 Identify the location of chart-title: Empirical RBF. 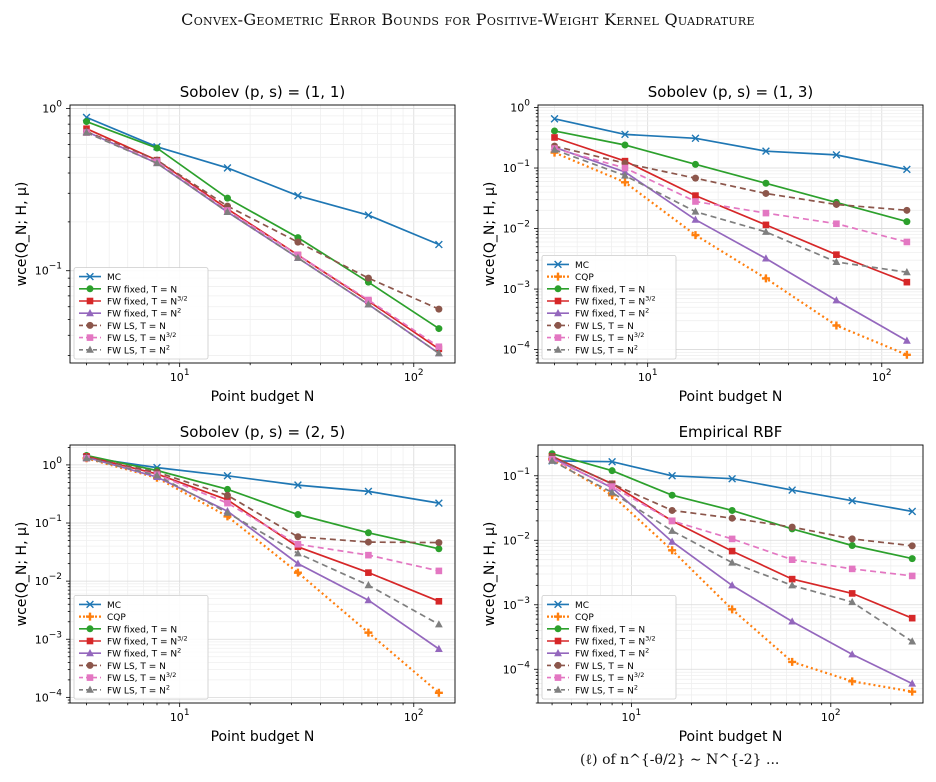
(731, 432).